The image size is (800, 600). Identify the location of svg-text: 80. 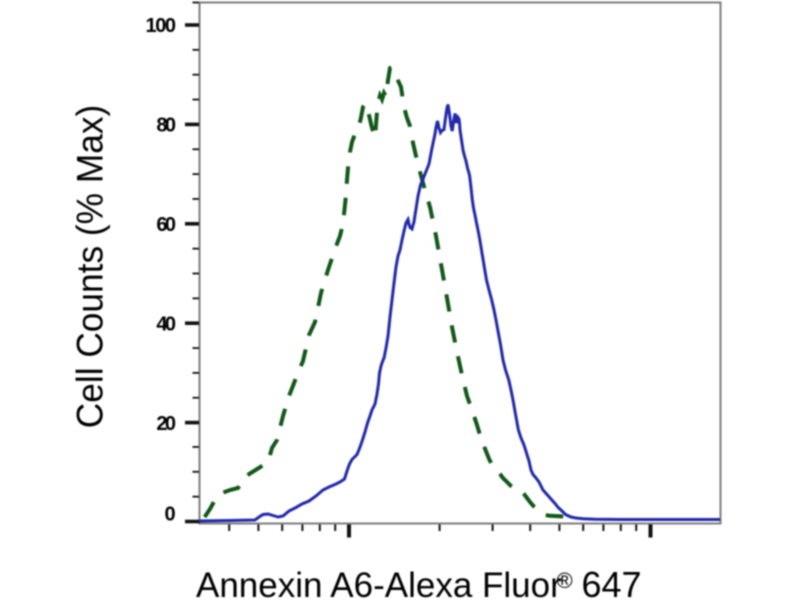
(166, 126).